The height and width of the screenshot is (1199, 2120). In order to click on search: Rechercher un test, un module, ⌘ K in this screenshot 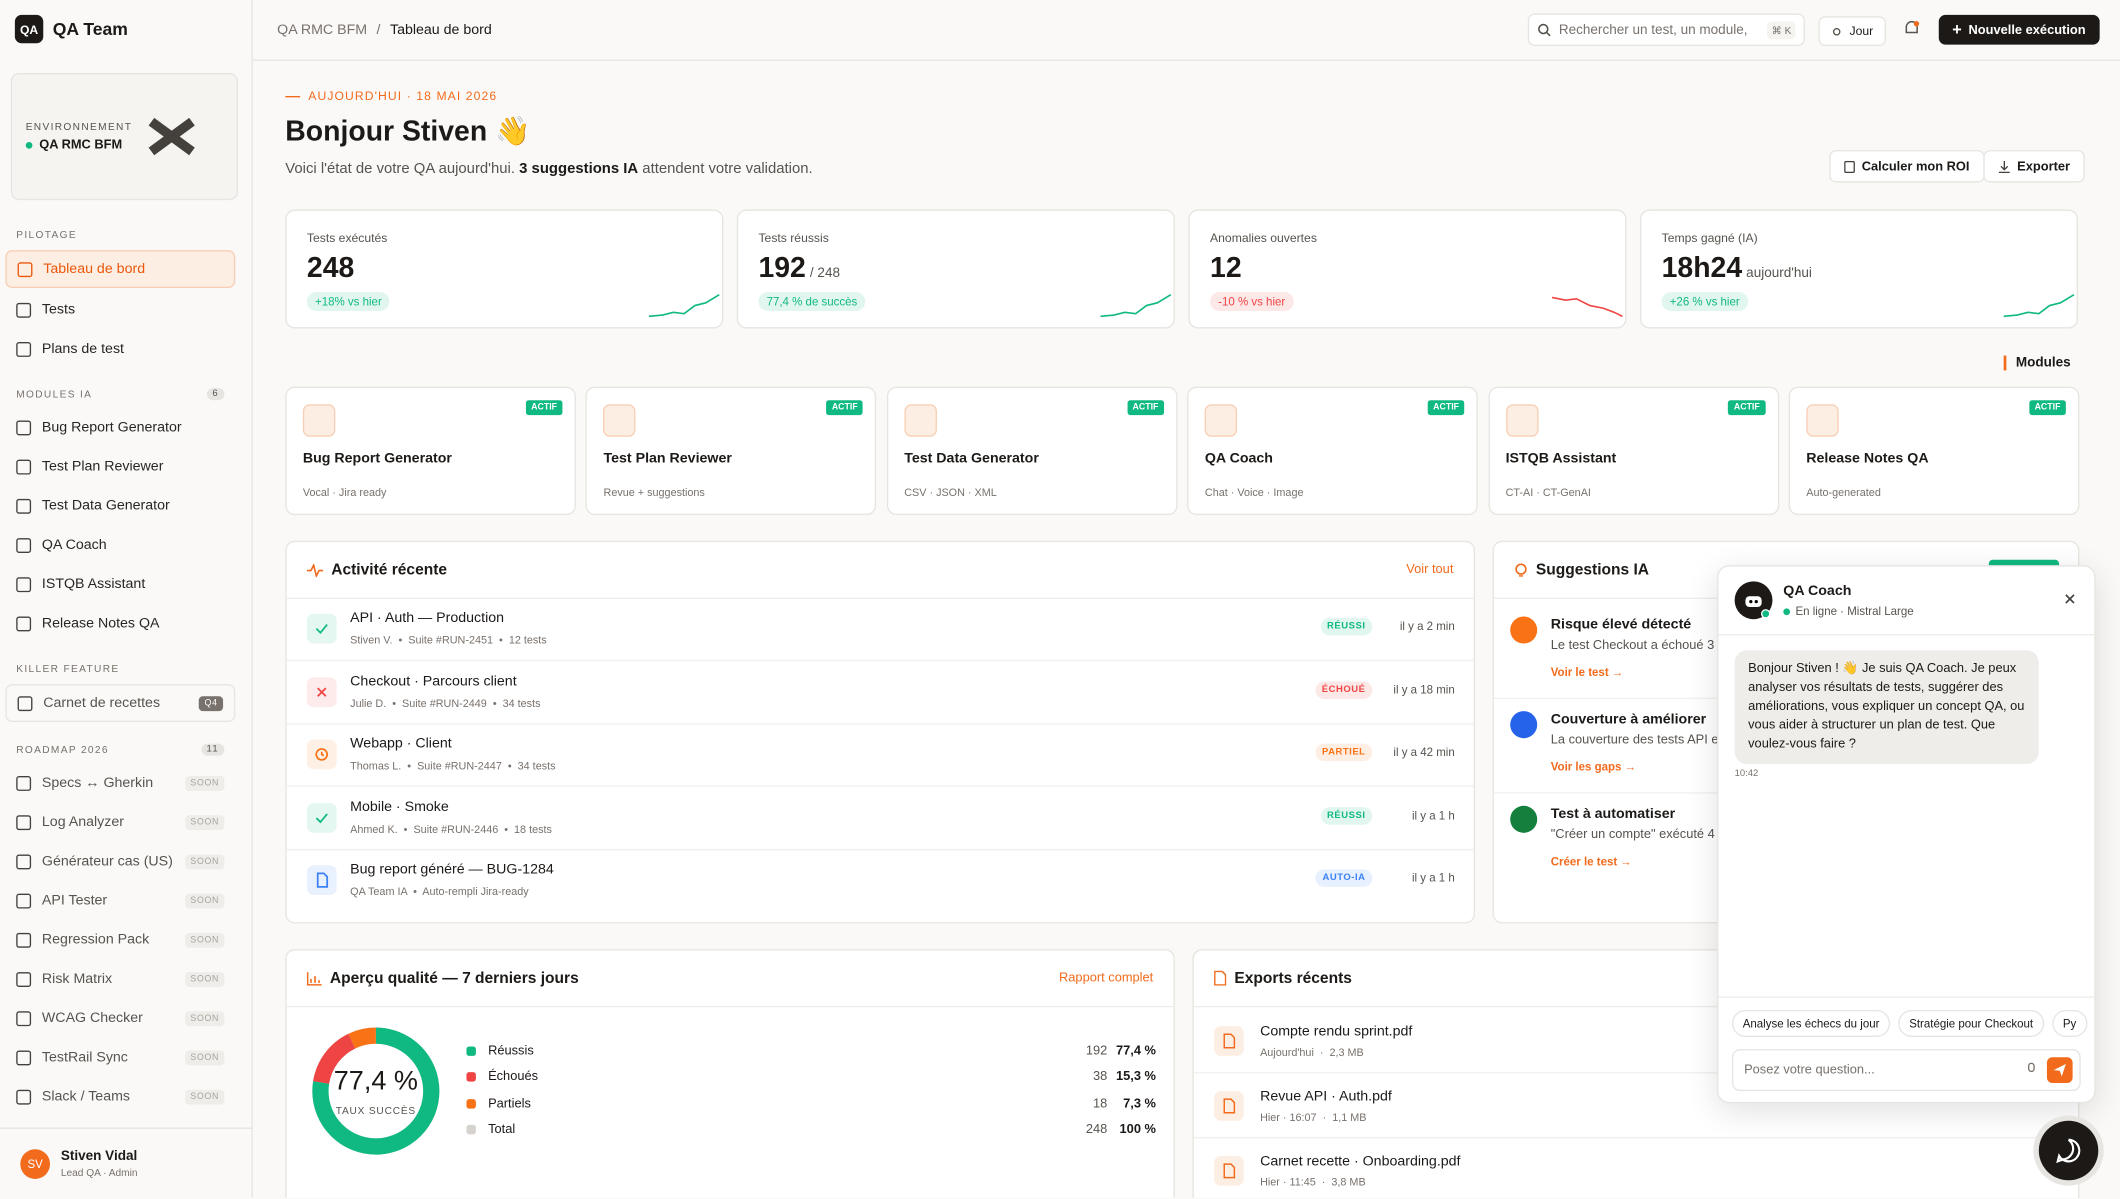, I will do `click(1666, 29)`.